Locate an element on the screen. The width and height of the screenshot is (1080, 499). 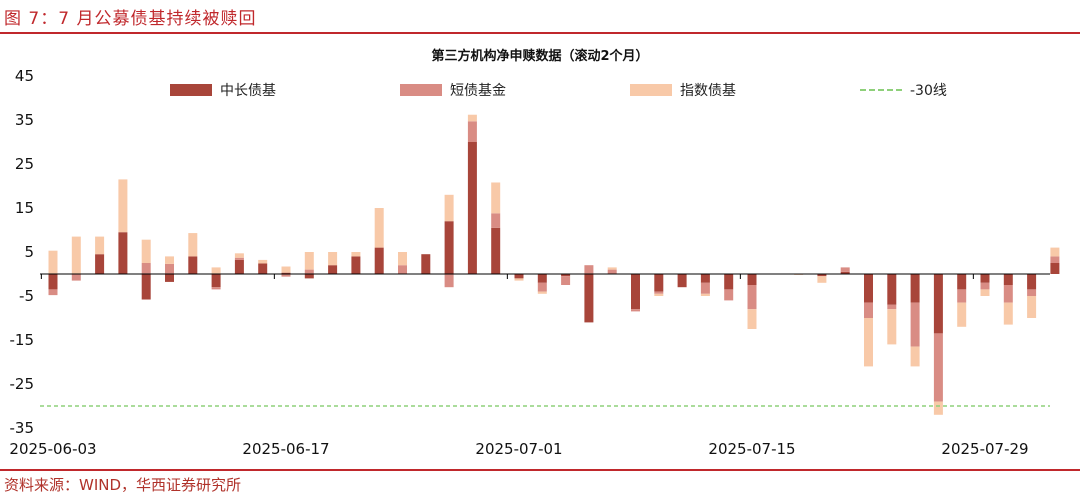
x-tick-label: 2025-07-29 is located at coordinates (985, 449).